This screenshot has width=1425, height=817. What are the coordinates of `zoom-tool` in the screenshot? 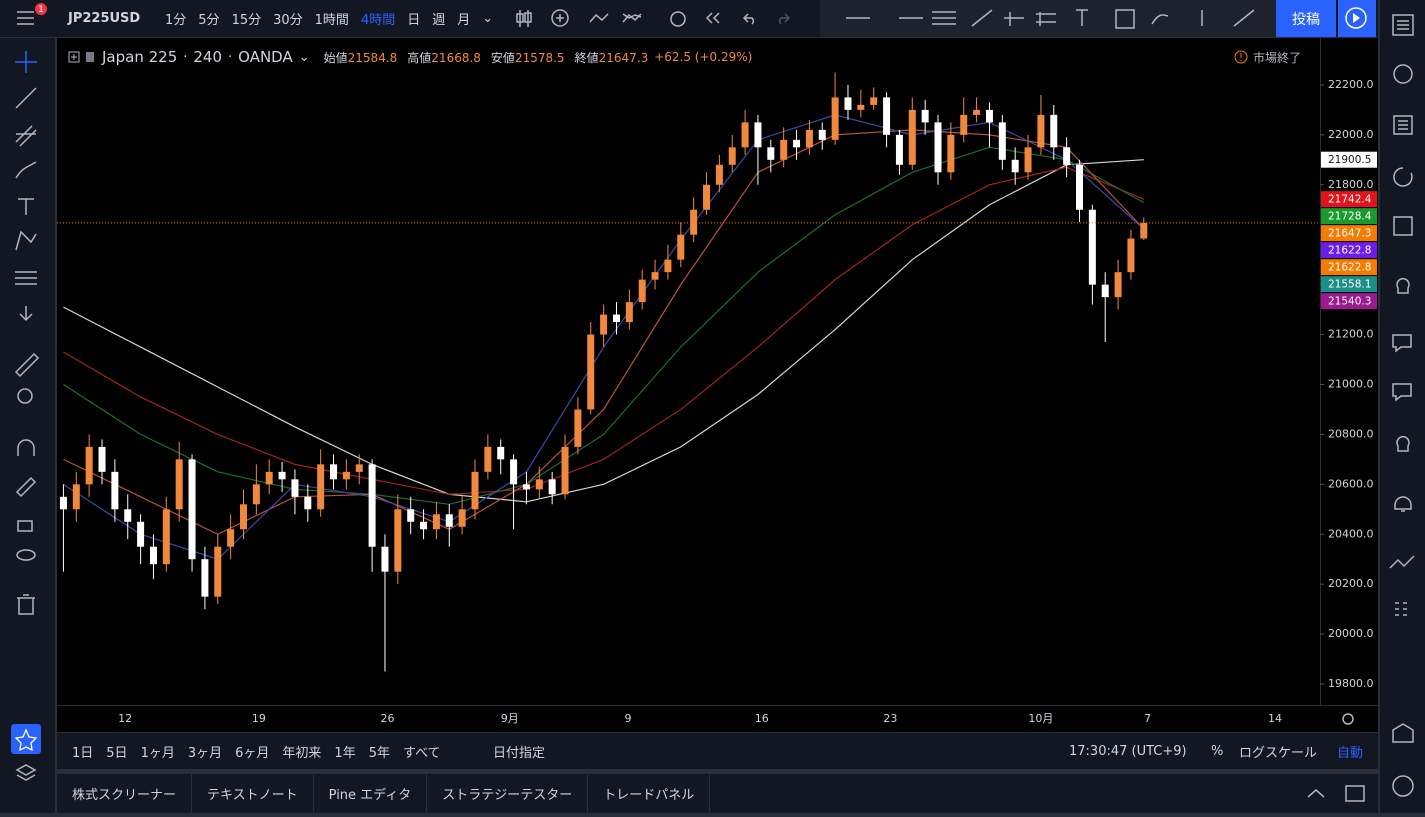 It's located at (25, 396).